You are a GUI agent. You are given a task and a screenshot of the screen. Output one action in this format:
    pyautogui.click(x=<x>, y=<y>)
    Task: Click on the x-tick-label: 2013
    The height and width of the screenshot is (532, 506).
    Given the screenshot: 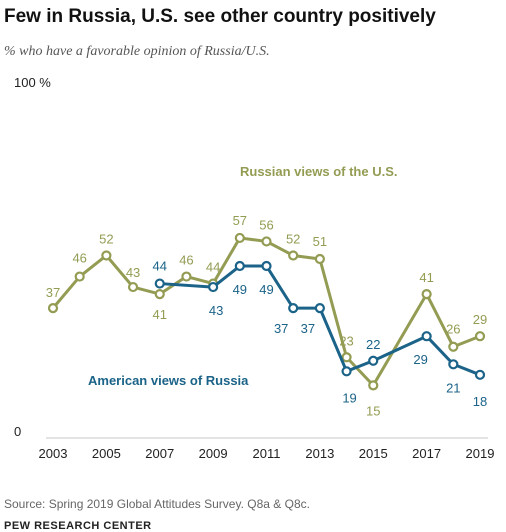 What is the action you would take?
    pyautogui.click(x=319, y=453)
    